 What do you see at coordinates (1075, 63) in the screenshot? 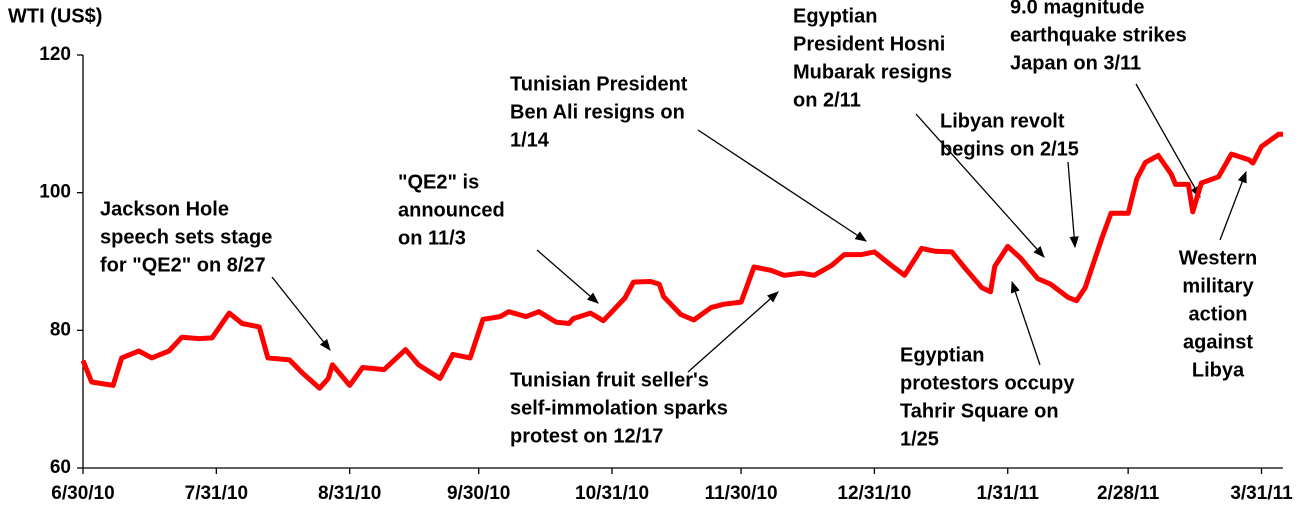
I see `annotation: Japan on 3/11` at bounding box center [1075, 63].